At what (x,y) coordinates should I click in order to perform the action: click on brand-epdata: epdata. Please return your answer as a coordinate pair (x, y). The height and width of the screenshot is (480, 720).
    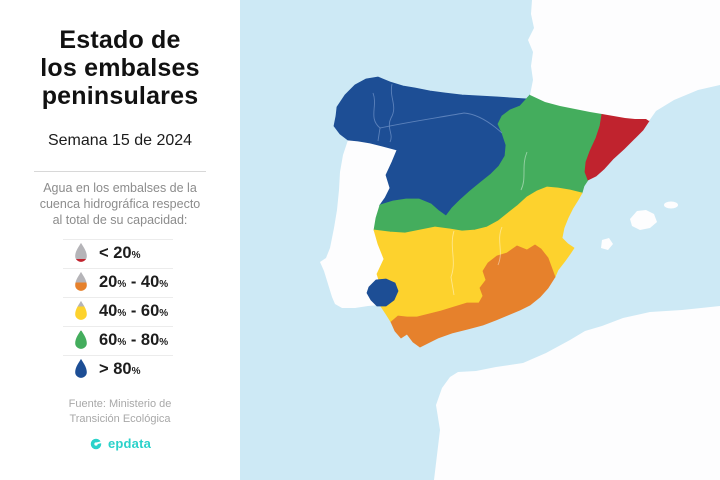
    Looking at the image, I should click on (120, 443).